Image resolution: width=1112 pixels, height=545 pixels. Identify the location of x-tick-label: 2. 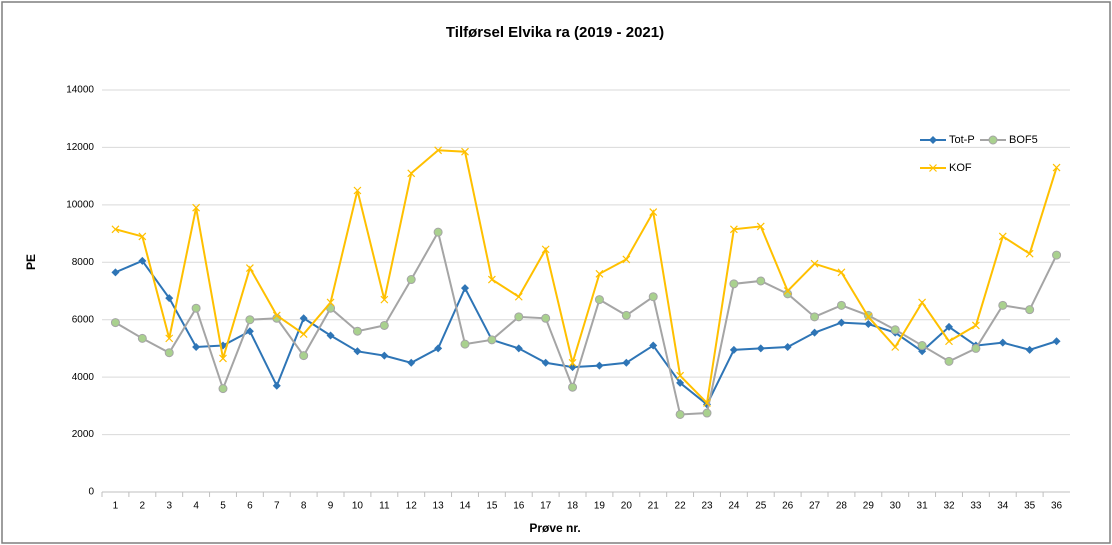
(143, 506).